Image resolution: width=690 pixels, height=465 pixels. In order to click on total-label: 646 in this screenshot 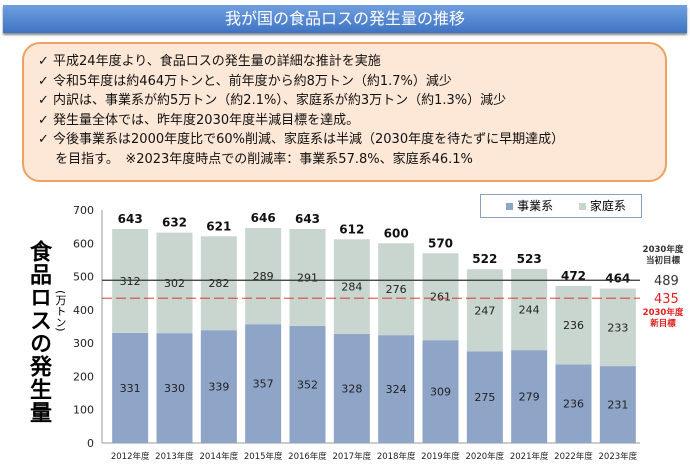, I will do `click(263, 218)`.